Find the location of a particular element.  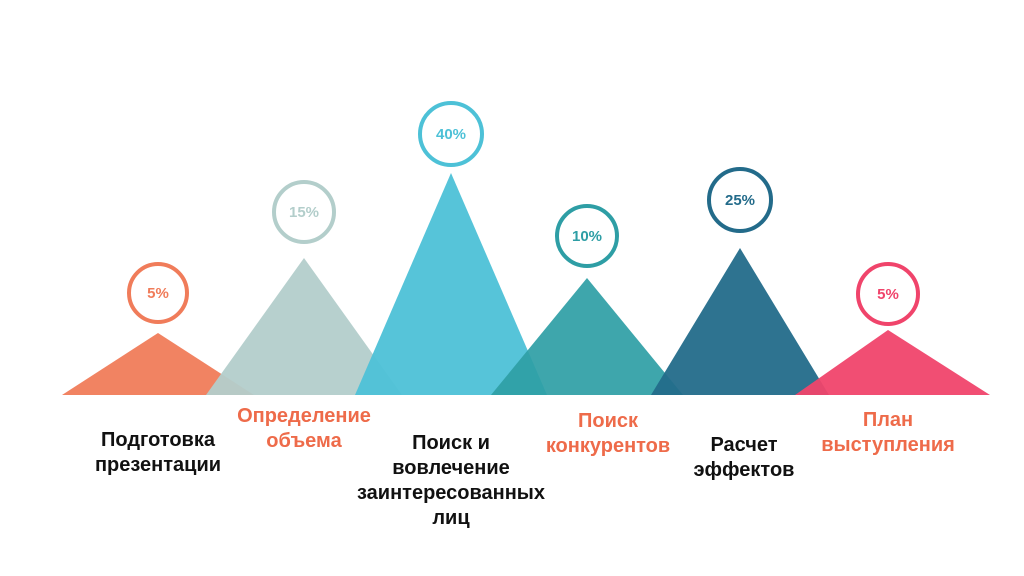

step-label-1: Подготовка презентации is located at coordinates (158, 453).